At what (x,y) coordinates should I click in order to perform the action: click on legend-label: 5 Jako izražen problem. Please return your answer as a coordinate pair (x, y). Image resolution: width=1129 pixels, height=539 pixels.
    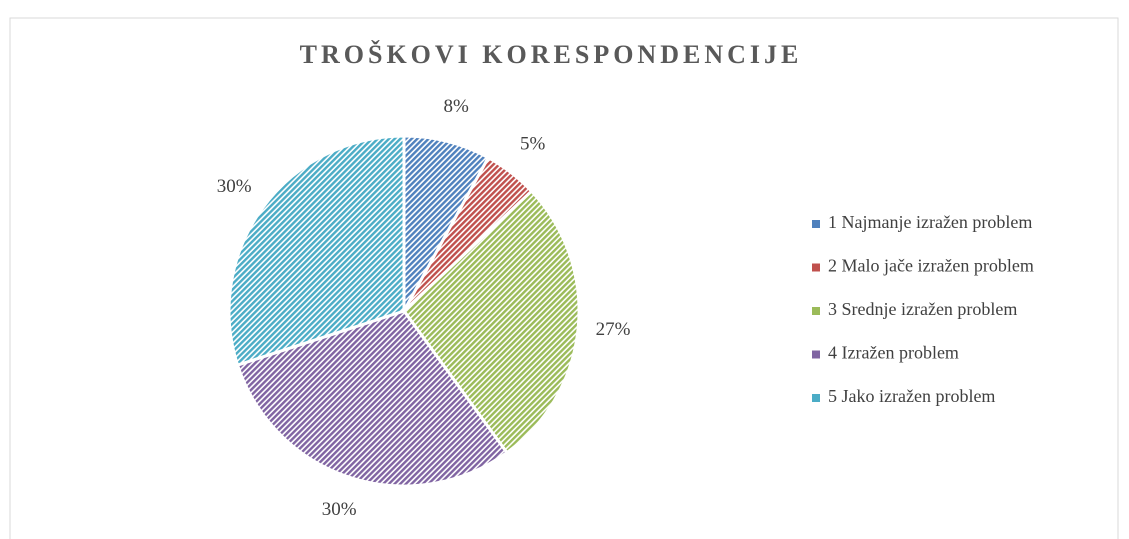
    Looking at the image, I should click on (911, 396).